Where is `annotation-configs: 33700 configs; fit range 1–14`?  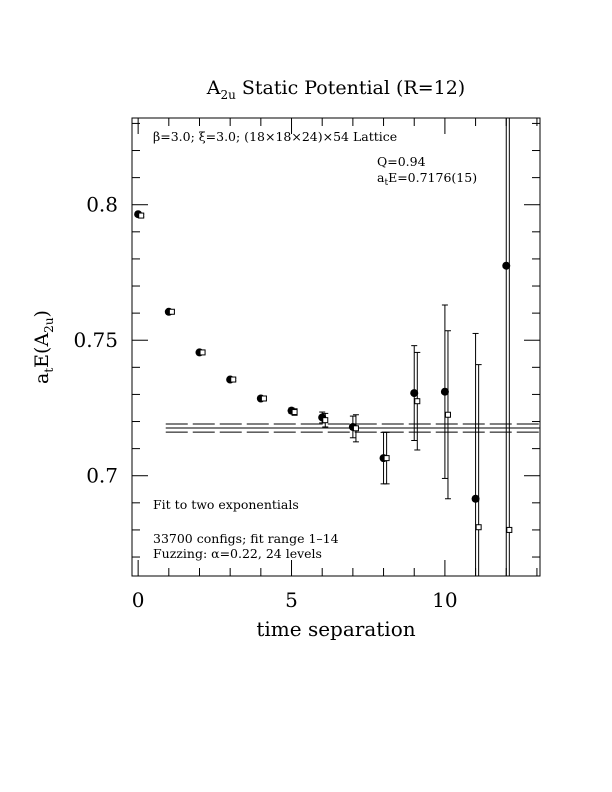
annotation-configs: 33700 configs; fit range 1–14 is located at coordinates (246, 538).